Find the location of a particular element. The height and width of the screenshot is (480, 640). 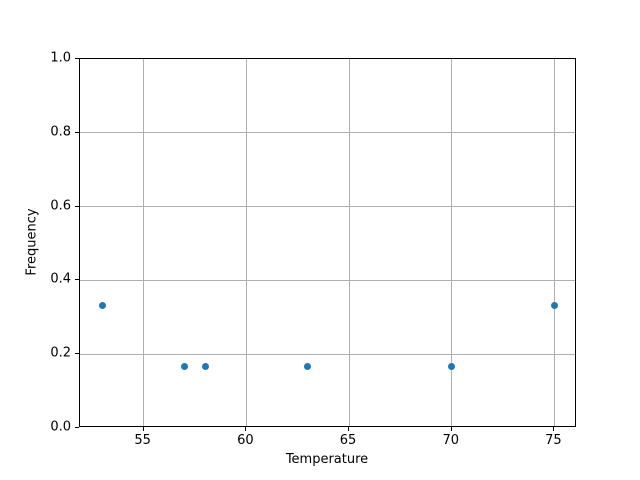

x-tick-label: 70 is located at coordinates (450, 440).